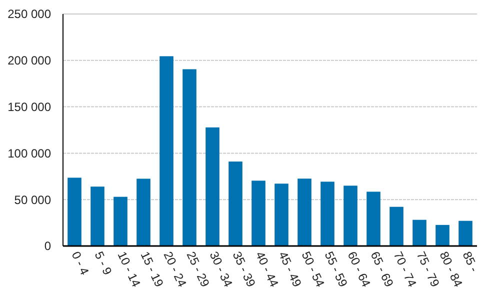  I want to click on y-tick-label: 200 000, so click(30, 61).